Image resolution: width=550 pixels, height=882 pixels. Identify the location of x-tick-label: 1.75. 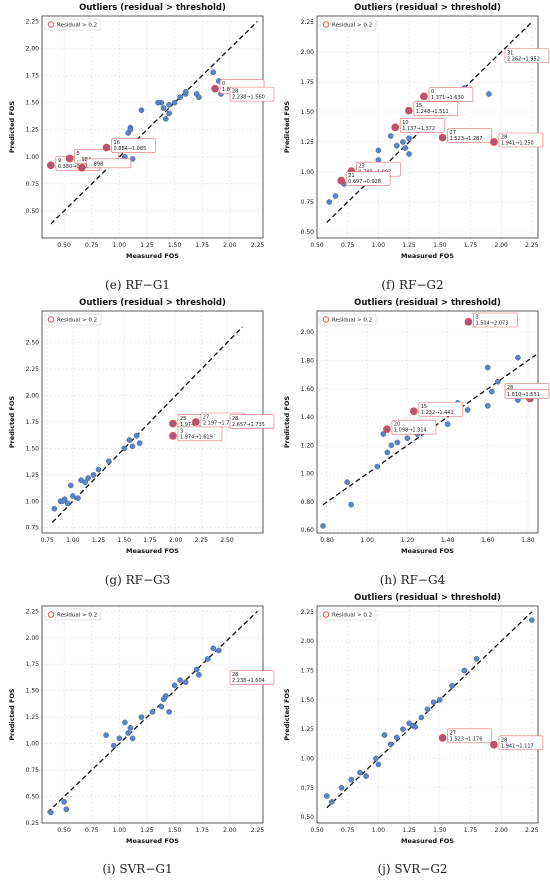
(203, 830).